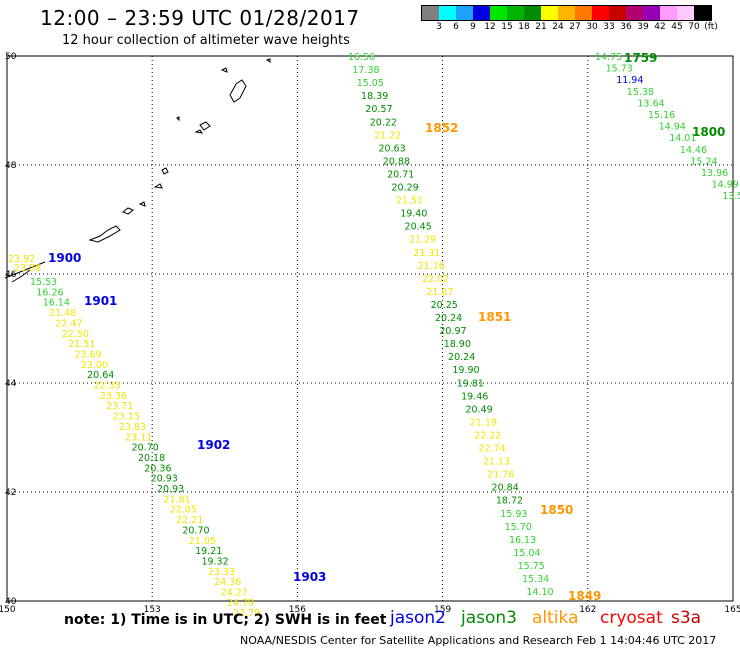  I want to click on wave-height-value: 23.13, so click(126, 417).